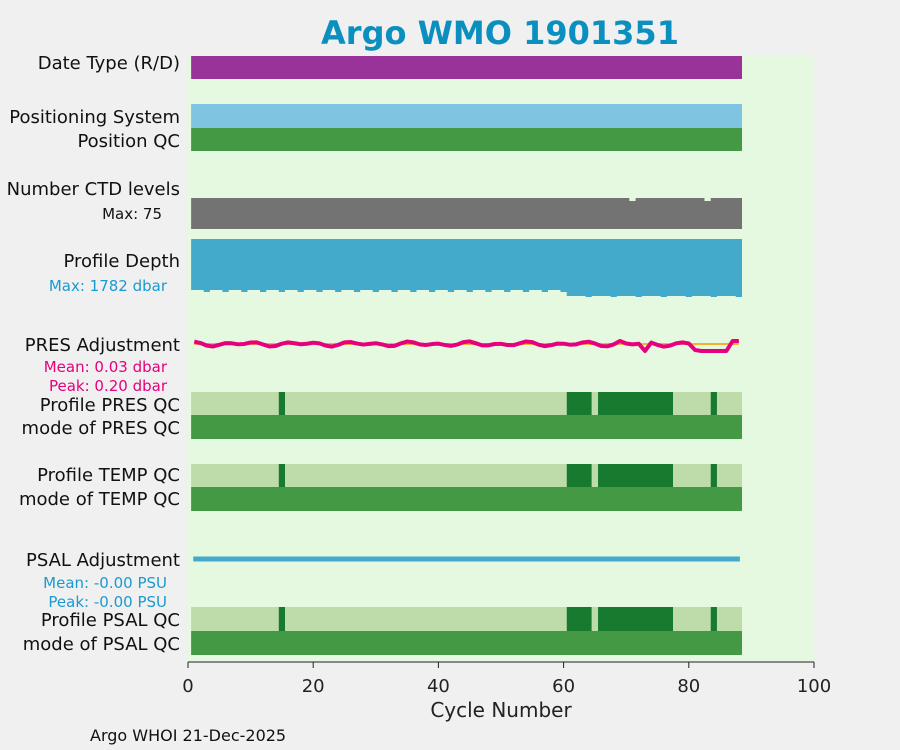  Describe the element at coordinates (563, 686) in the screenshot. I see `x-tick-label-60: 60` at that location.